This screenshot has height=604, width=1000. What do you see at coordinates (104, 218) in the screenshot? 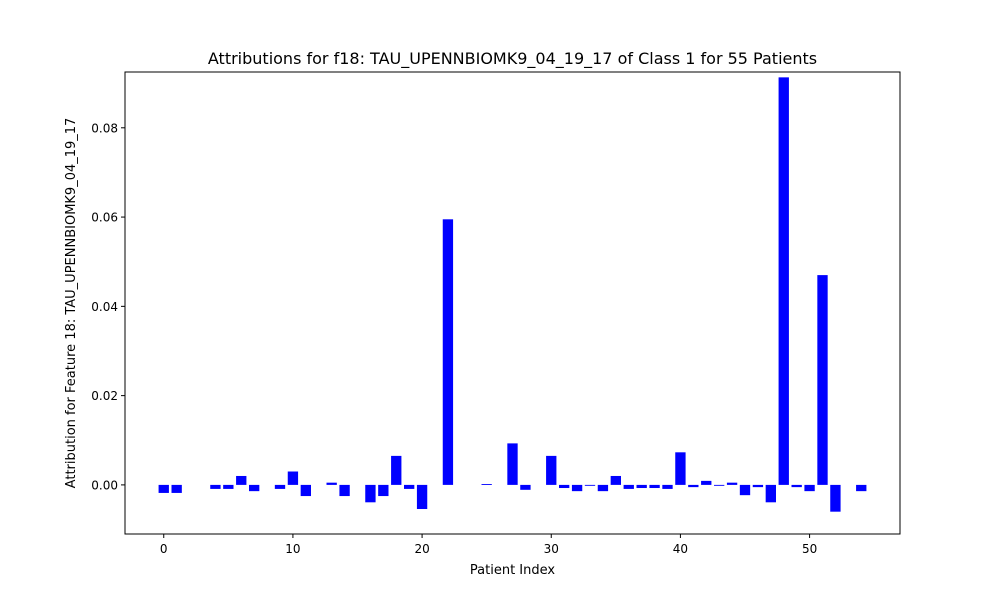
I see `y-tick-label: 0.06` at bounding box center [104, 218].